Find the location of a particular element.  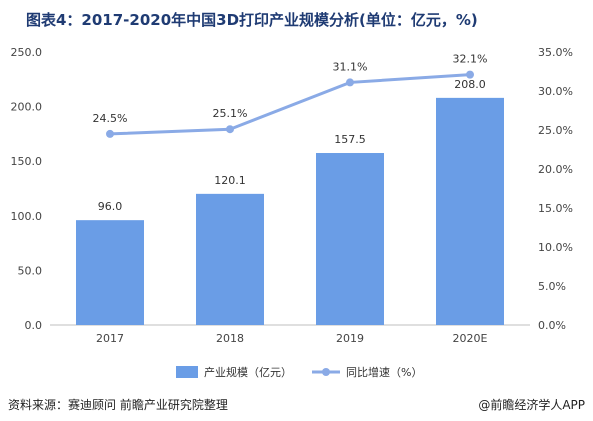

x-tick-label: 2020E is located at coordinates (470, 338).